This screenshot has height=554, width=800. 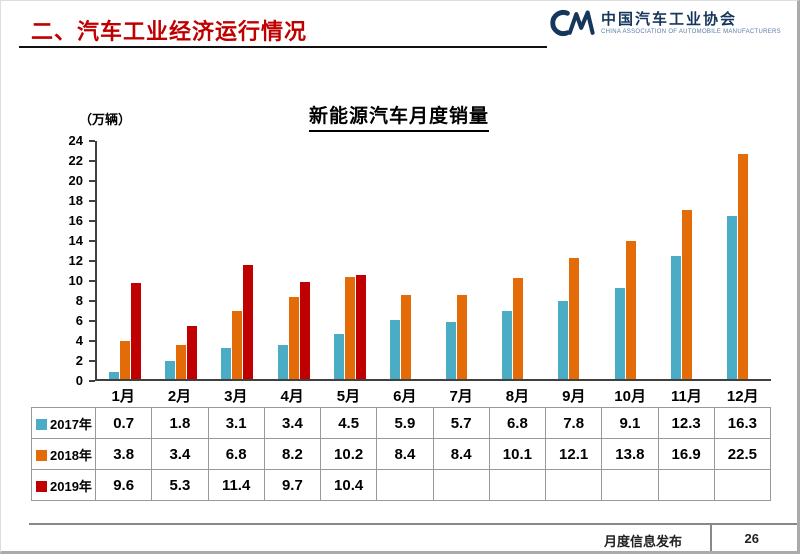 I want to click on y-tick-label: 18, so click(x=75, y=200).